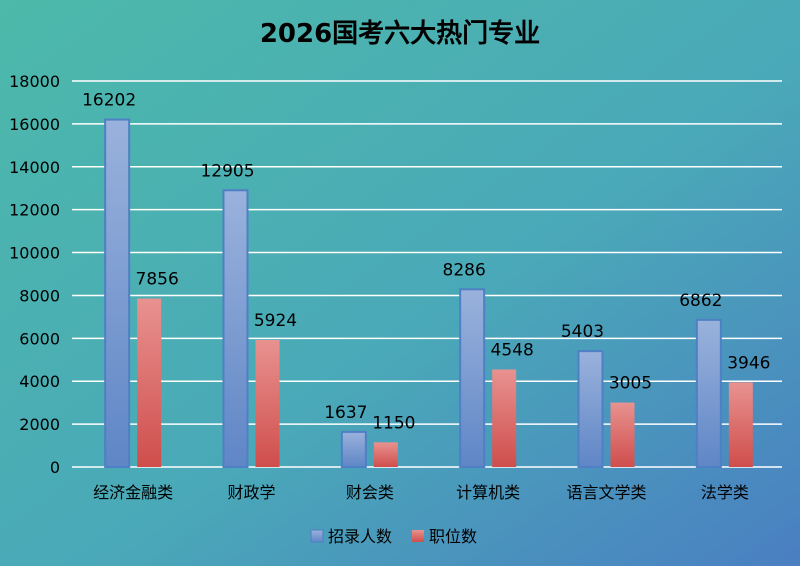  I want to click on chart-title: 2026国考六大热门专业, so click(400, 34).